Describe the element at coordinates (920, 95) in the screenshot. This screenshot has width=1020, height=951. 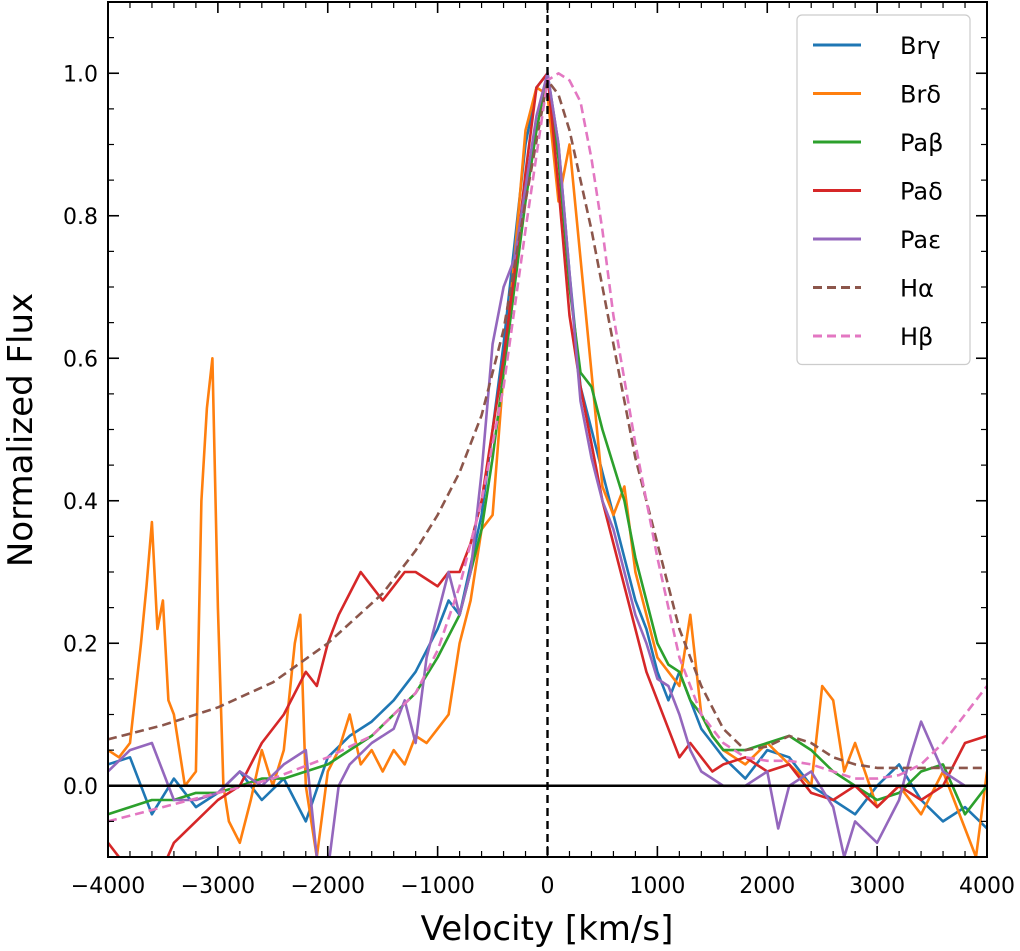
I see `legend-label: Brδ` at that location.